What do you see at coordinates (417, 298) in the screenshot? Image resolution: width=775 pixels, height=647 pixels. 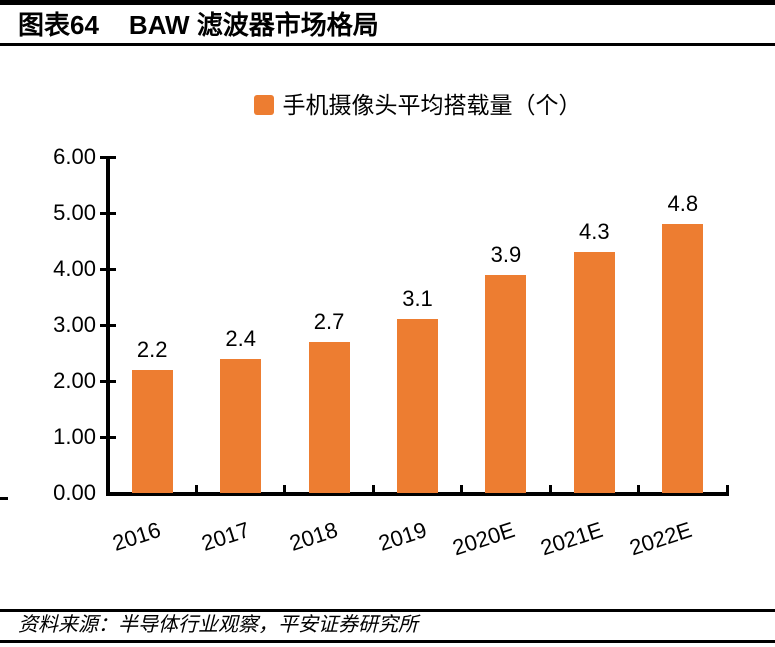 I see `bar-value-label: 3.1` at bounding box center [417, 298].